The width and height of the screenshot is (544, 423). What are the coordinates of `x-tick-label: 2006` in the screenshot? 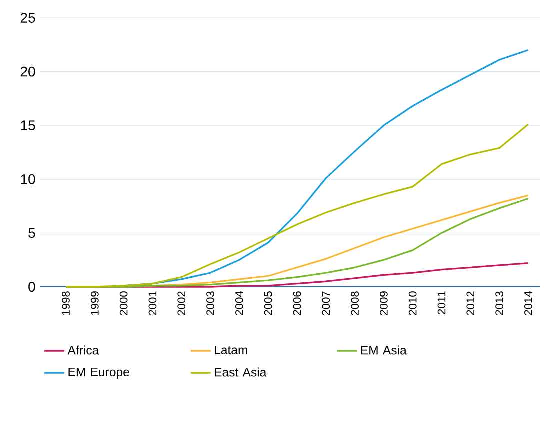 It's located at (297, 304).